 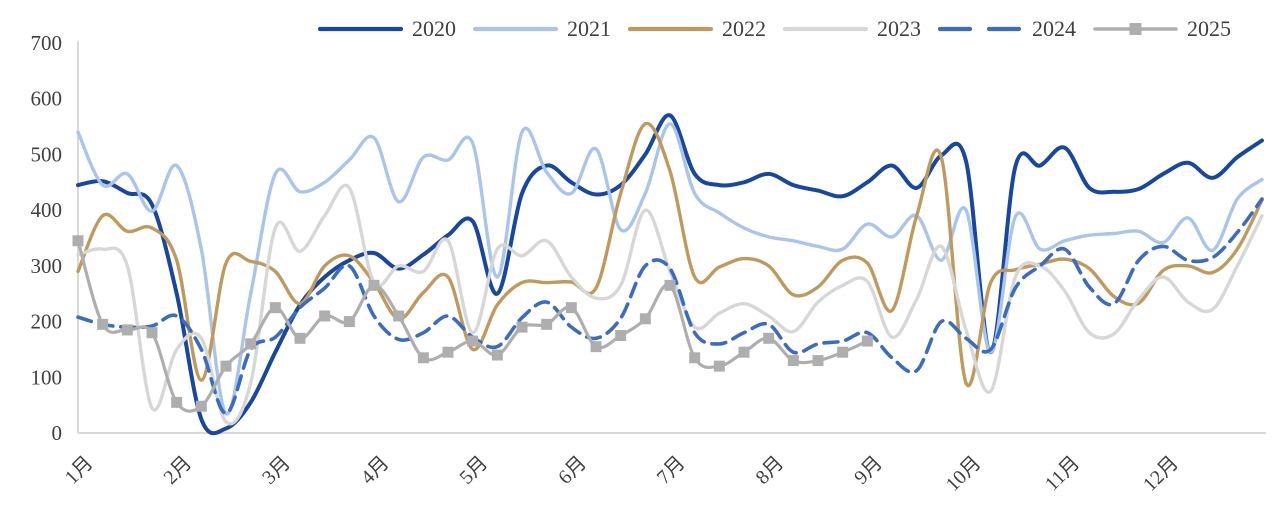 What do you see at coordinates (1209, 28) in the screenshot?
I see `legend-label: 2025` at bounding box center [1209, 28].